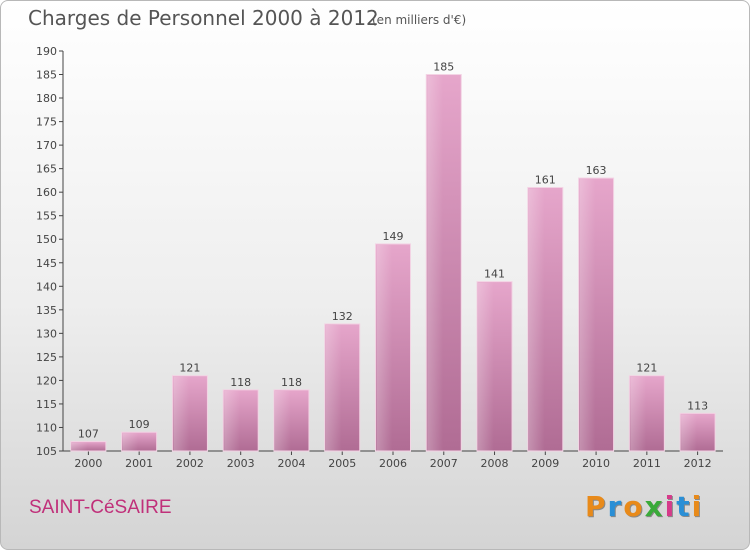  What do you see at coordinates (139, 424) in the screenshot?
I see `value-label-2001: 109` at bounding box center [139, 424].